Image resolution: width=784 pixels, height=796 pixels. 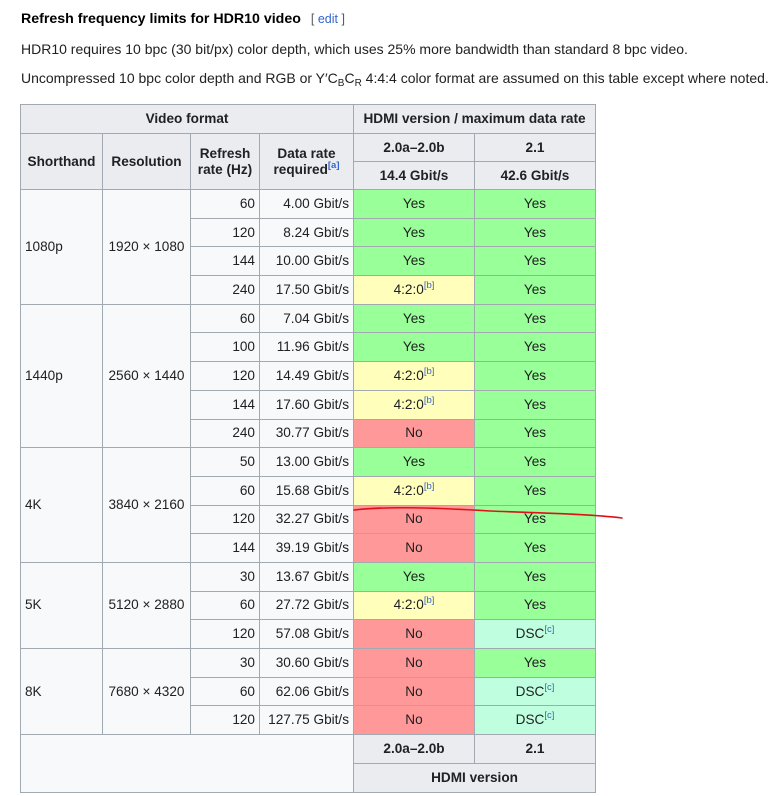 What do you see at coordinates (306, 720) in the screenshot?
I see `data-rate-cell: 127.75 Gbit/s` at bounding box center [306, 720].